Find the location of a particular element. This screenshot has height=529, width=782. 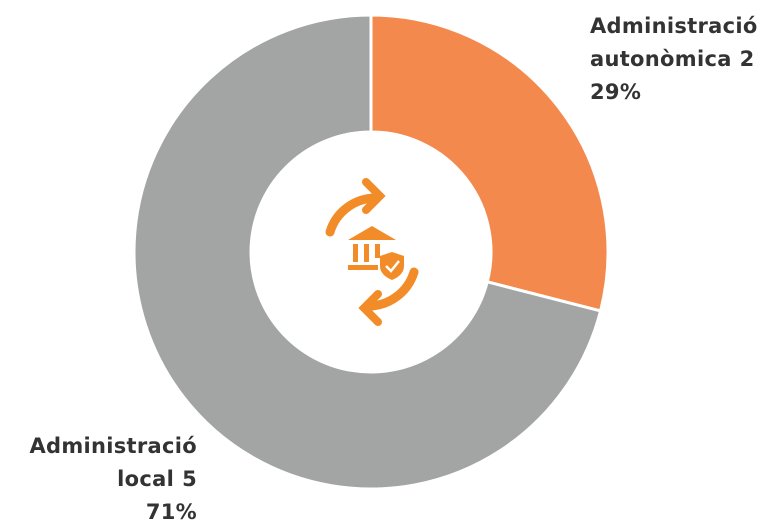

count-label: 5 is located at coordinates (189, 479).